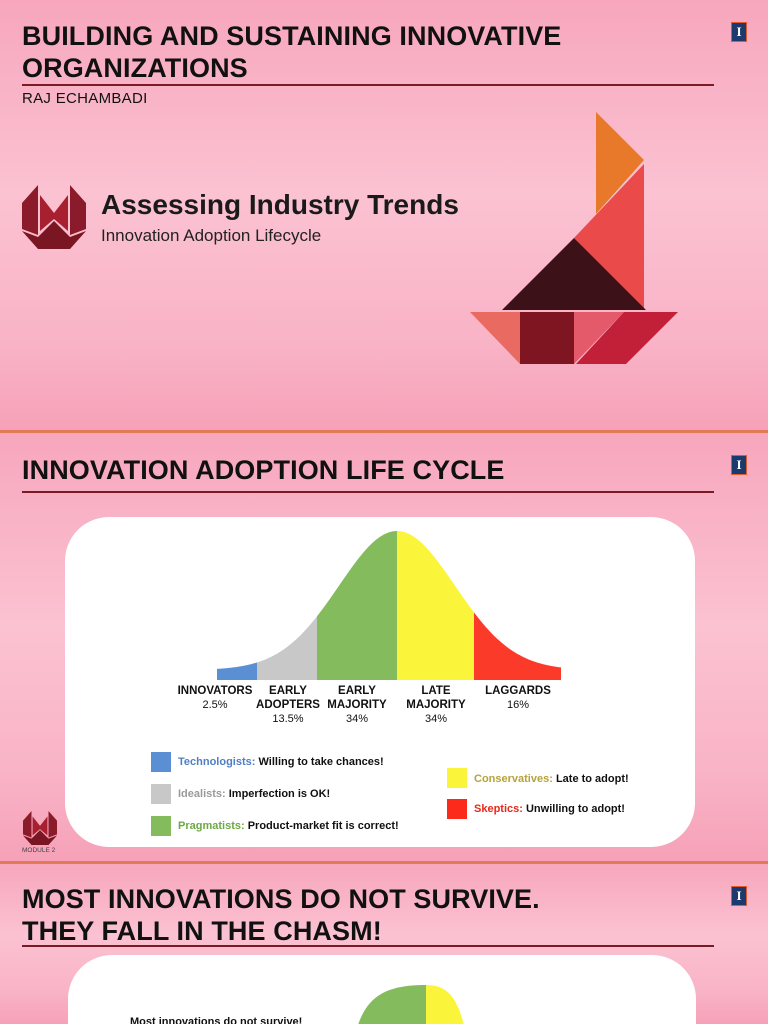 This screenshot has height=1024, width=768. I want to click on legend-item-conservatives: Conservatives: Late to adopt!, so click(551, 779).